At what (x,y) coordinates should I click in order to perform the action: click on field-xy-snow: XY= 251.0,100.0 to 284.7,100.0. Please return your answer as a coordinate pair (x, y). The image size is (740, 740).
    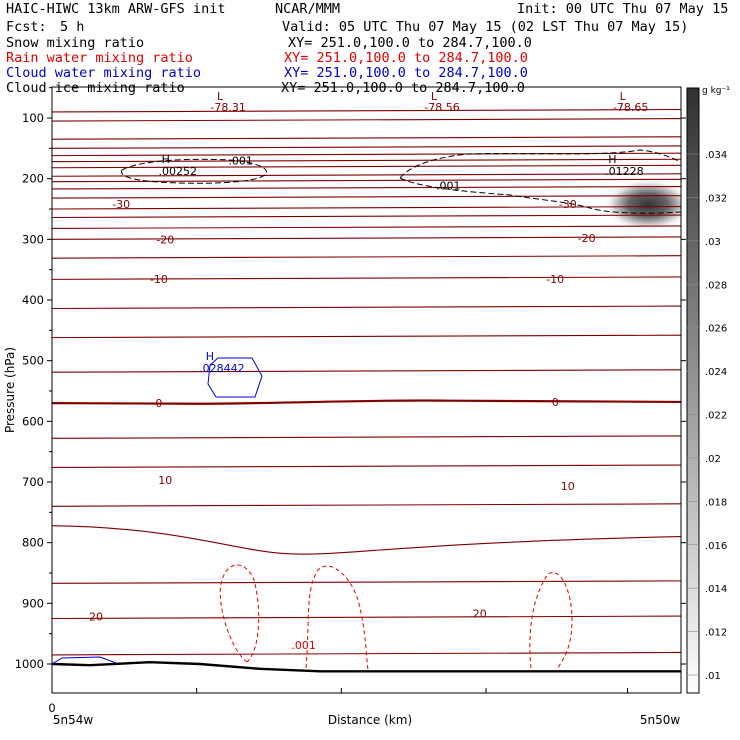
    Looking at the image, I should click on (410, 43).